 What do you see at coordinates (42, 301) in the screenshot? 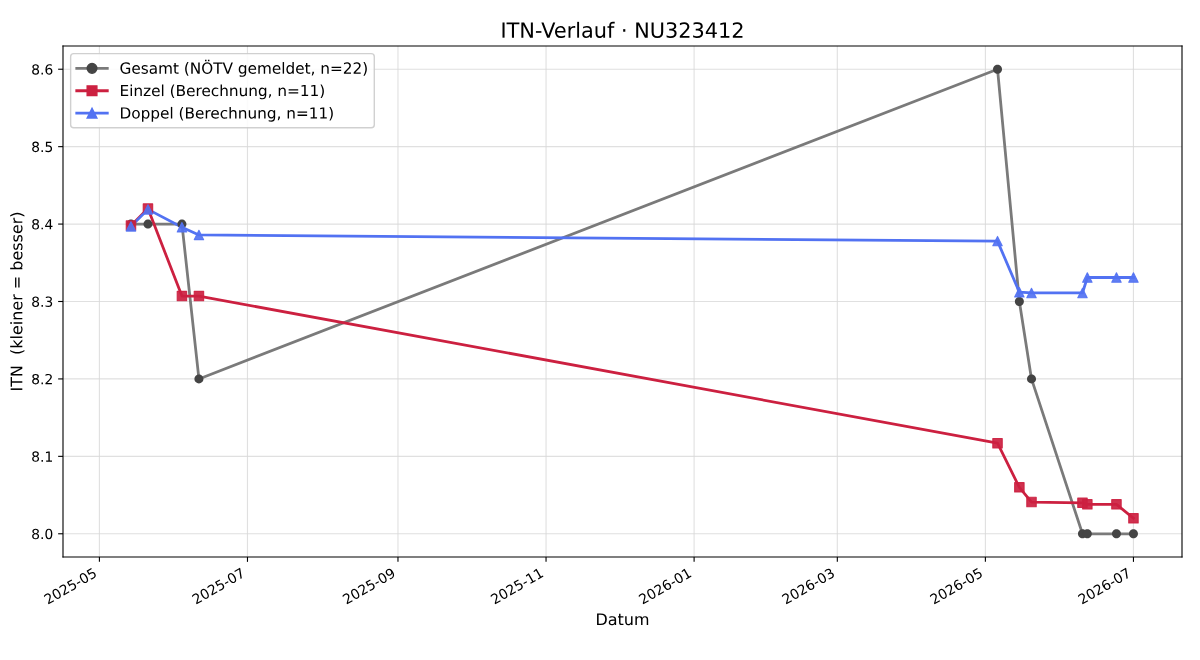
I see `y-tick-label: 8.3` at bounding box center [42, 301].